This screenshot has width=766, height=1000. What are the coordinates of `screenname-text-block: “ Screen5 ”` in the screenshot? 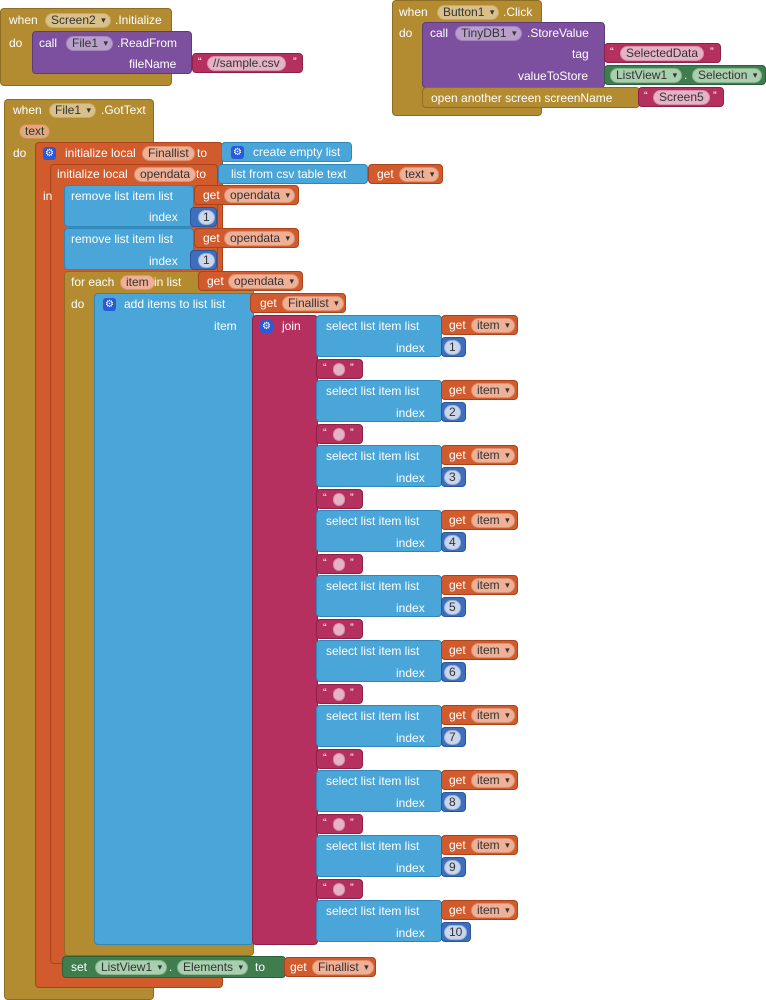 It's located at (681, 97).